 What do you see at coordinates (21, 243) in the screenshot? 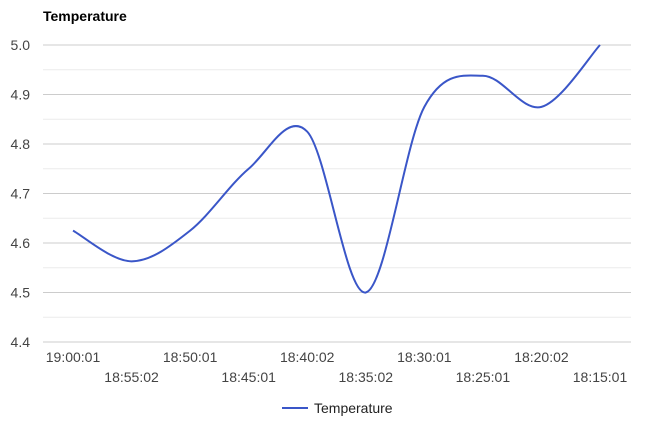
I see `y-tick-label: 4.6` at bounding box center [21, 243].